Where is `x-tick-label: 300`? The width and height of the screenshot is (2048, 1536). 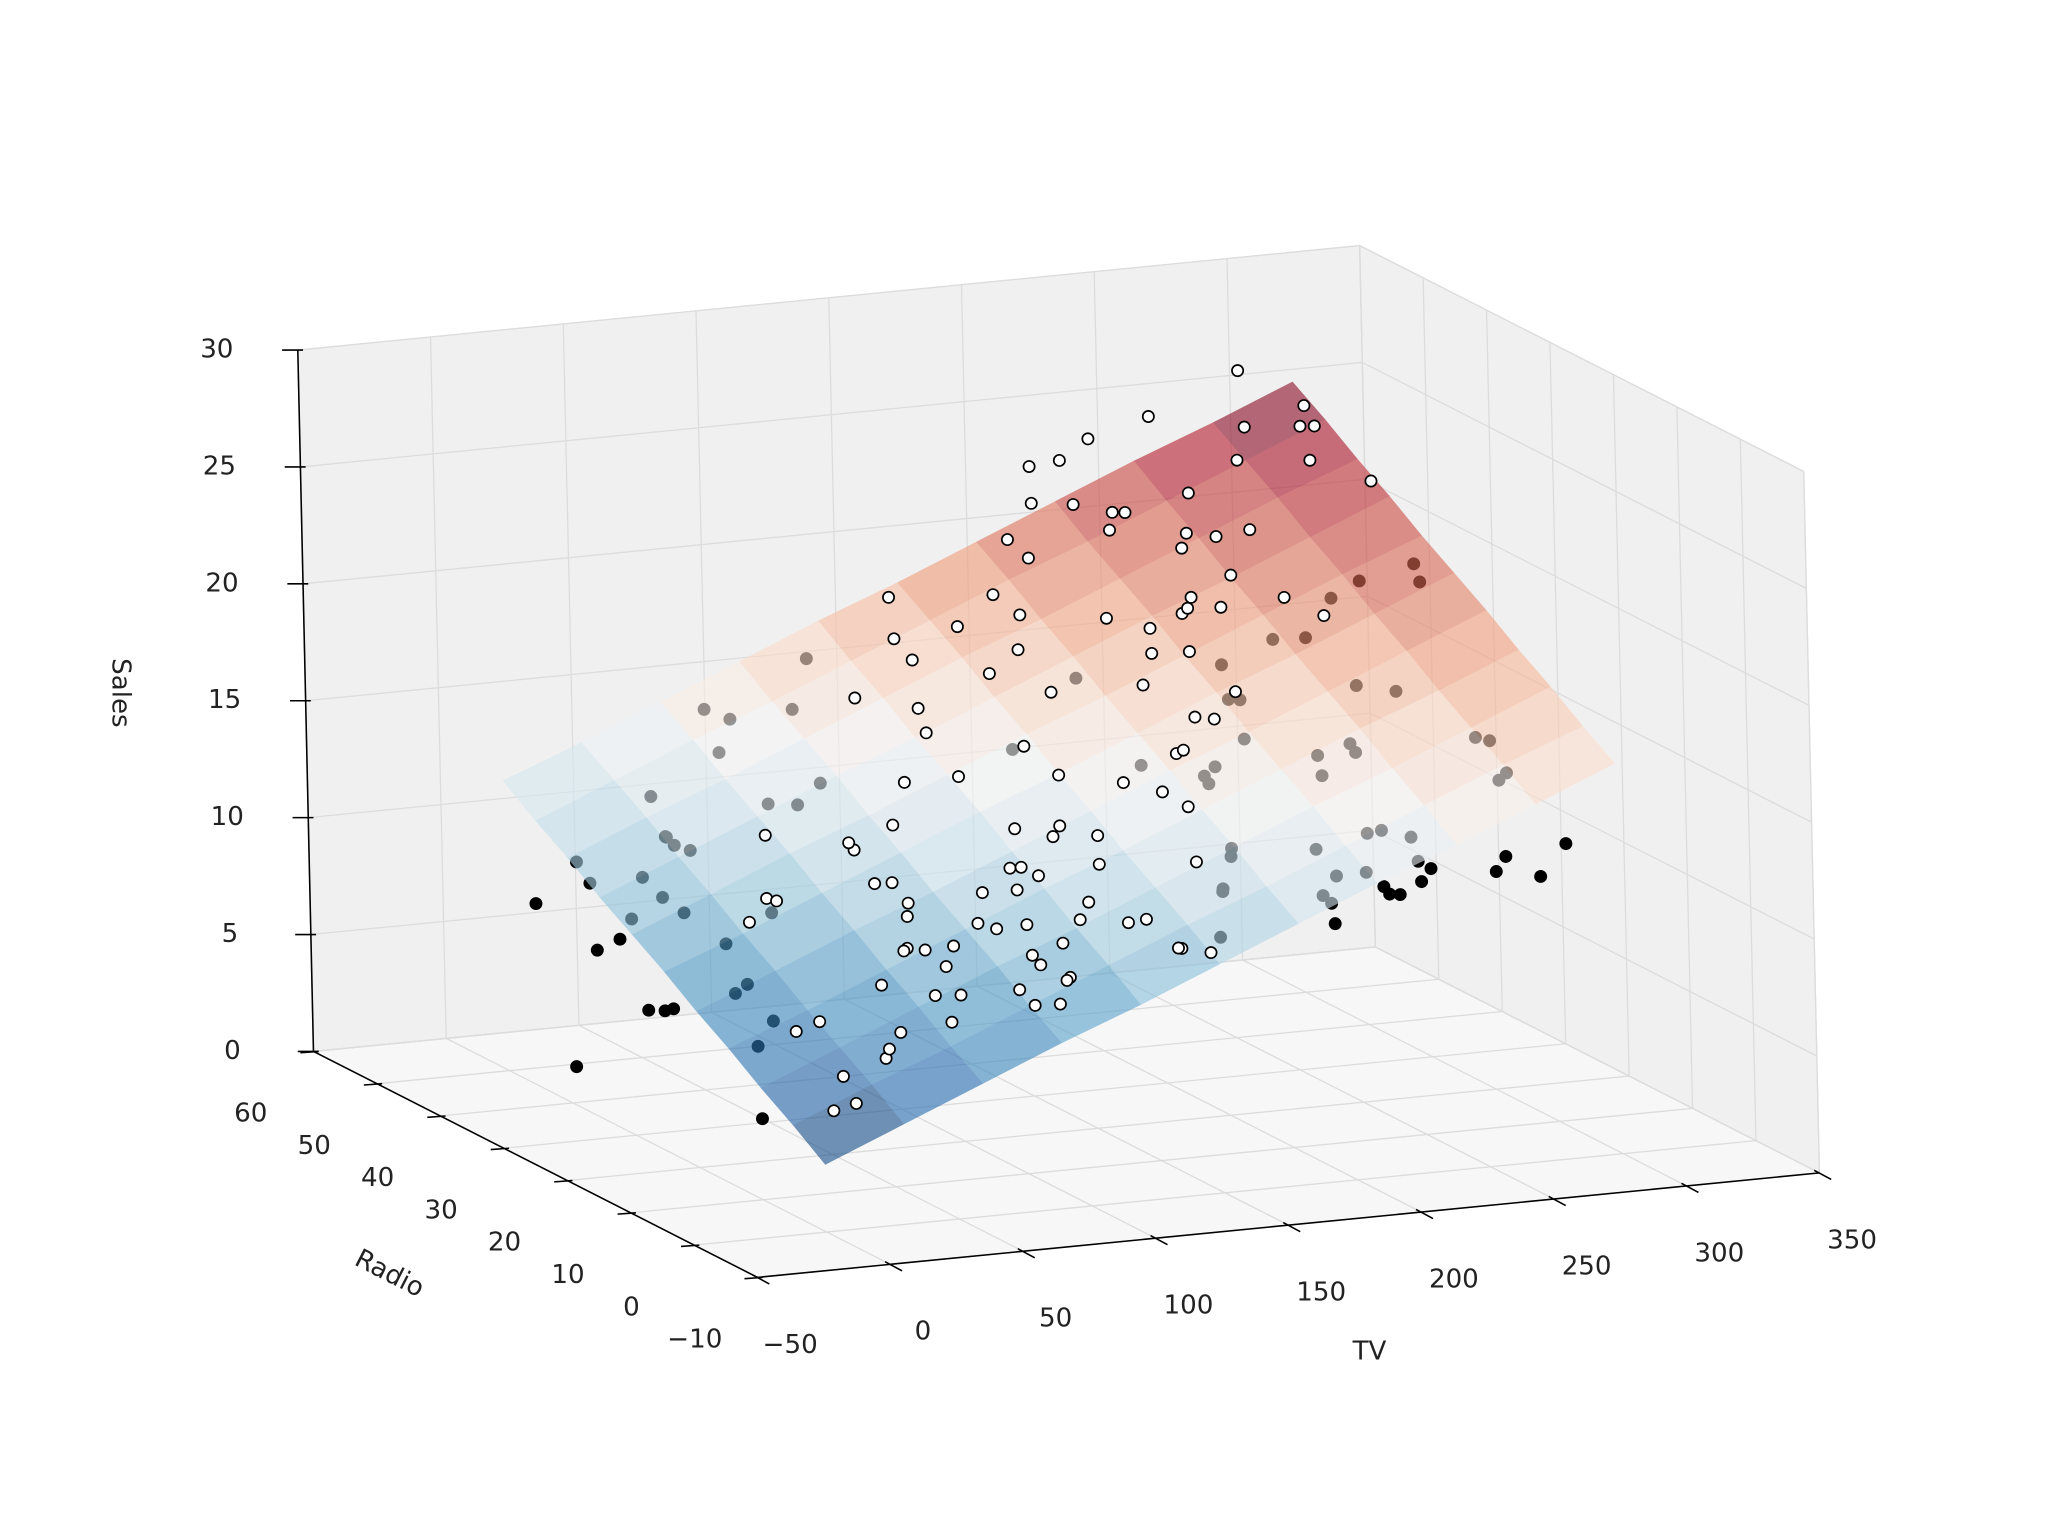
x-tick-label: 300 is located at coordinates (1719, 1253).